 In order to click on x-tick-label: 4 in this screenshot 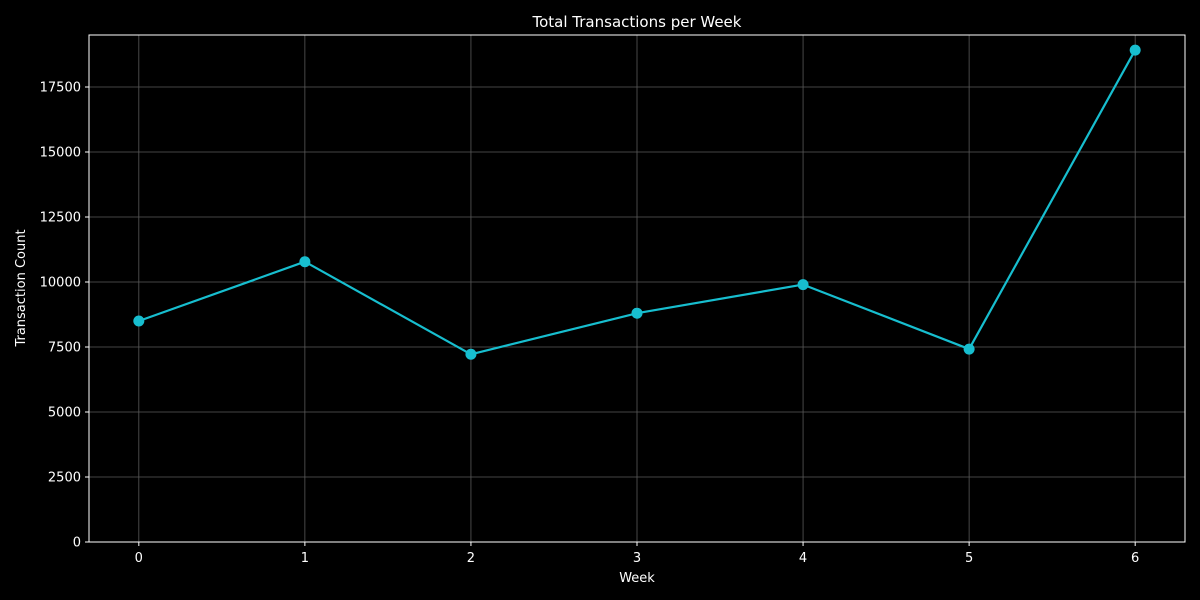, I will do `click(803, 558)`.